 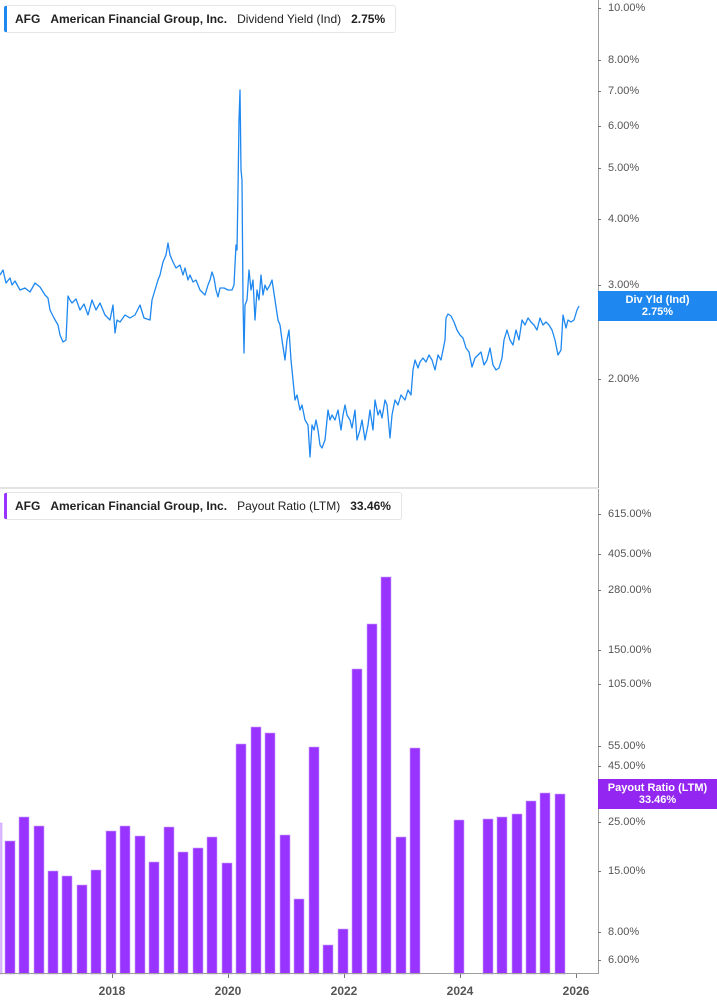 I want to click on legend-metric: Dividend Yield (Ind), so click(x=289, y=19).